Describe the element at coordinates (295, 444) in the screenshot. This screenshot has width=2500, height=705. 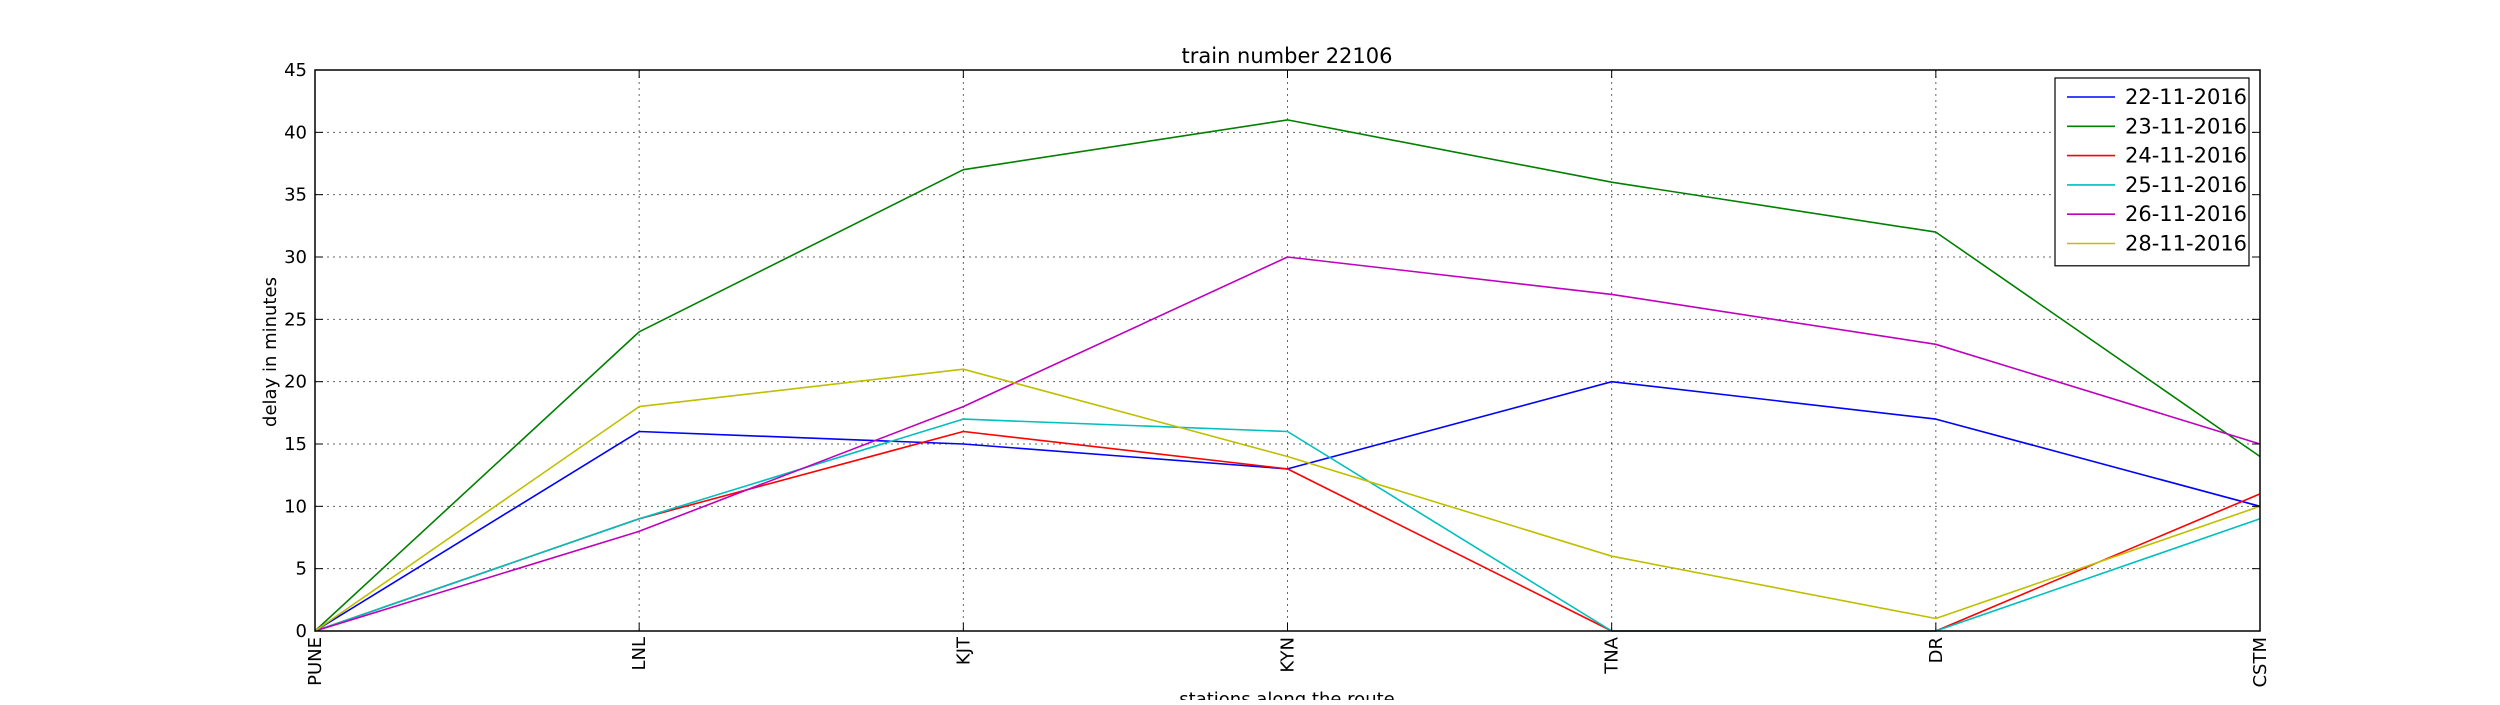
I see `y-tick-label: 15` at that location.